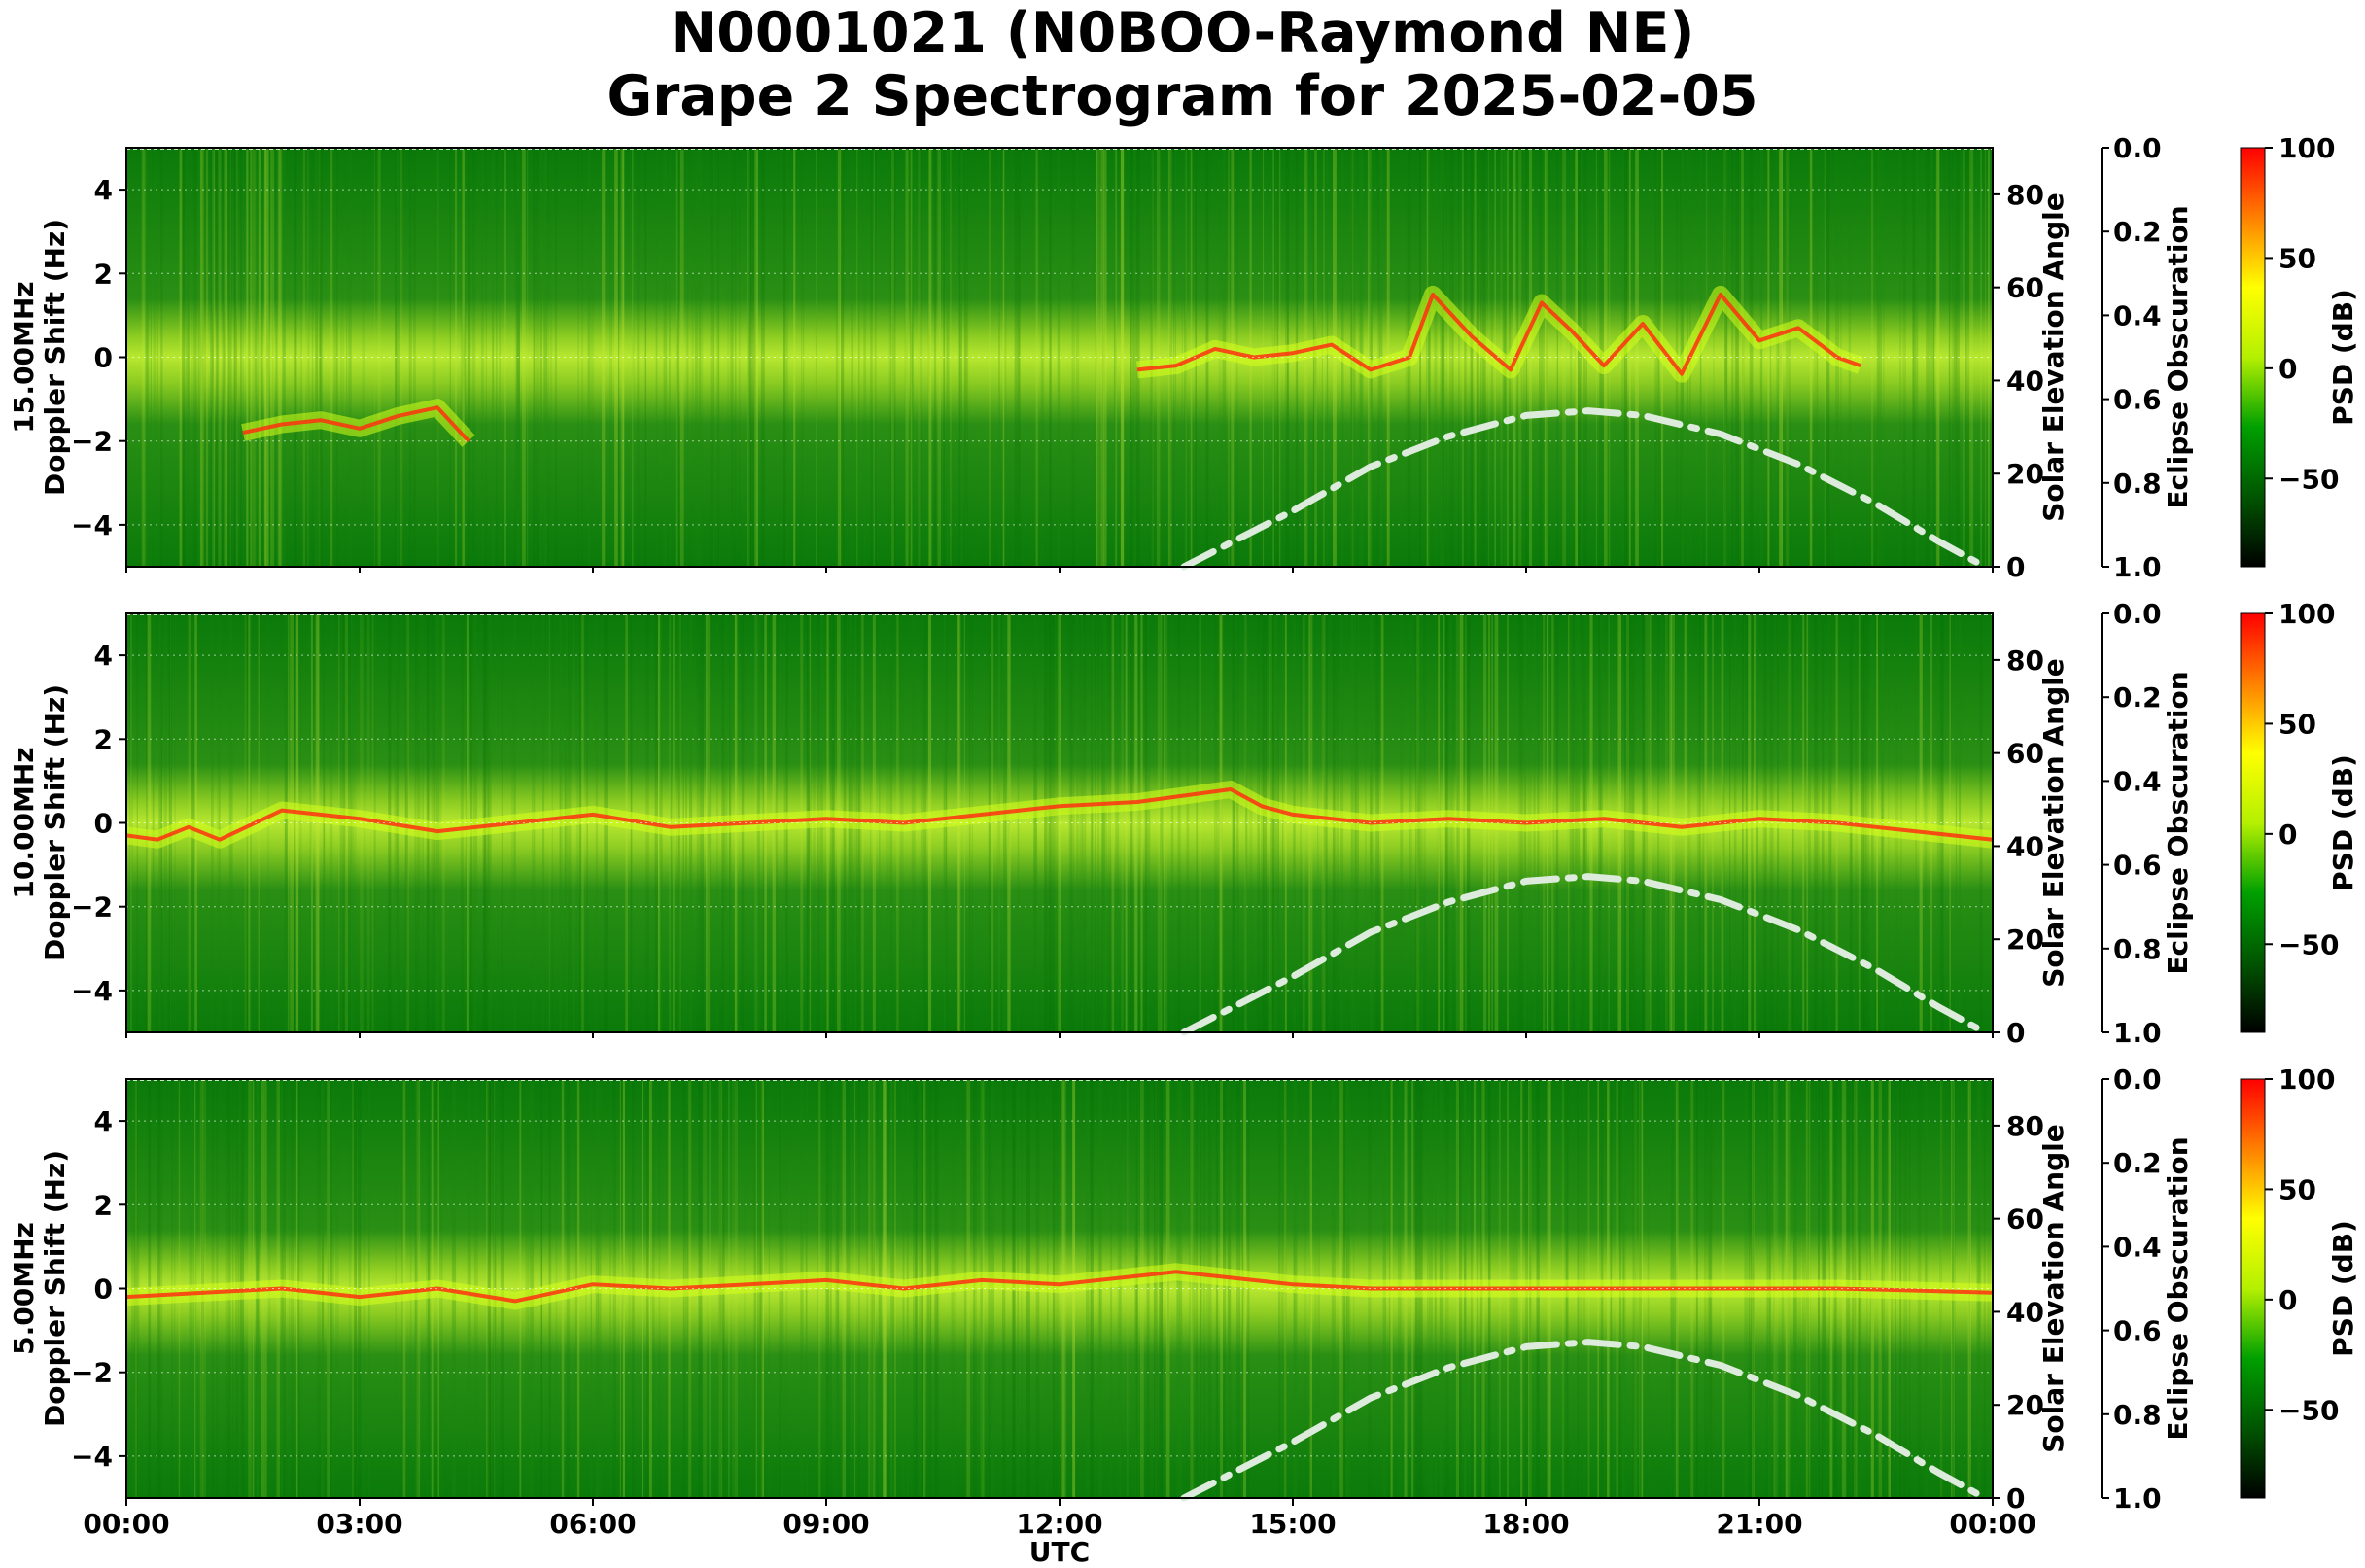 The height and width of the screenshot is (1568, 2365). What do you see at coordinates (2138, 148) in the screenshot?
I see `eclipse-tick-label: 0.0` at bounding box center [2138, 148].